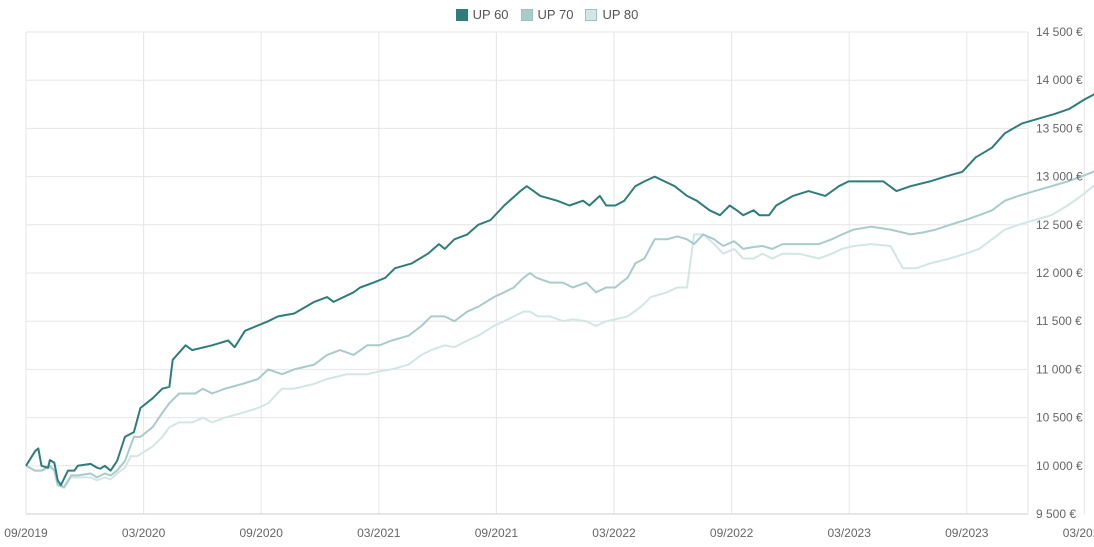 The width and height of the screenshot is (1094, 547). I want to click on legend: UP 60 UP 70 UP 80, so click(547, 14).